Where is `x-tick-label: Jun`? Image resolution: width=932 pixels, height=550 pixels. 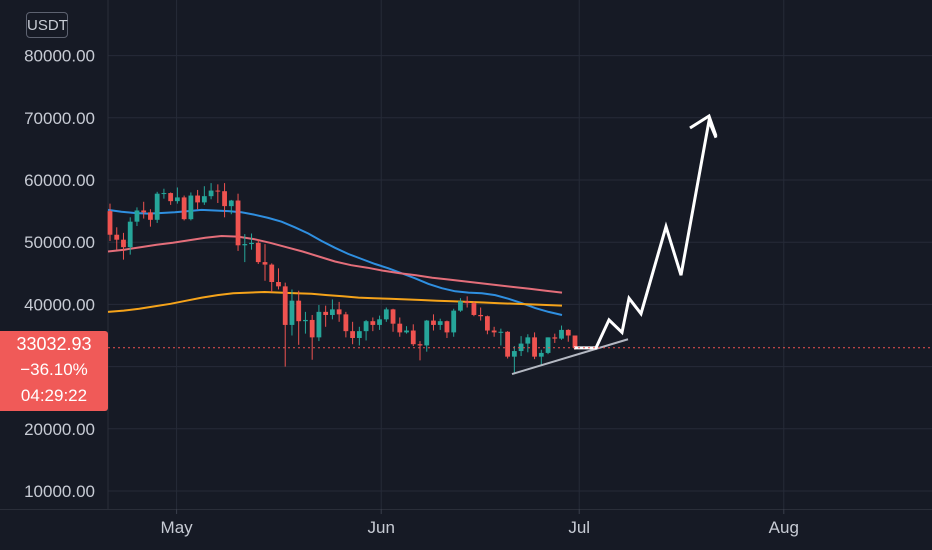
x-tick-label: Jun is located at coordinates (380, 527).